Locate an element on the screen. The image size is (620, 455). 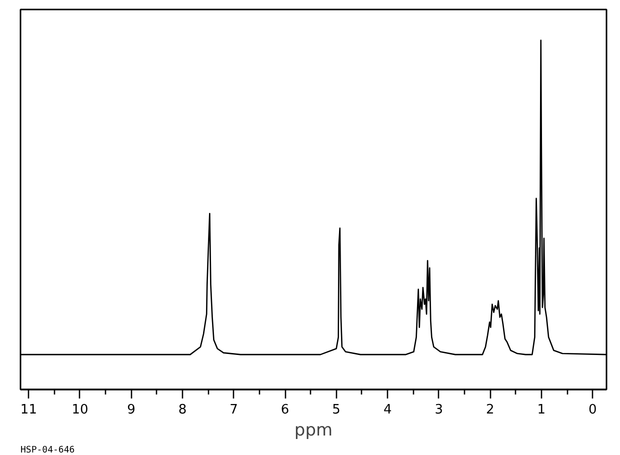
x-tick-label: 10 is located at coordinates (80, 410).